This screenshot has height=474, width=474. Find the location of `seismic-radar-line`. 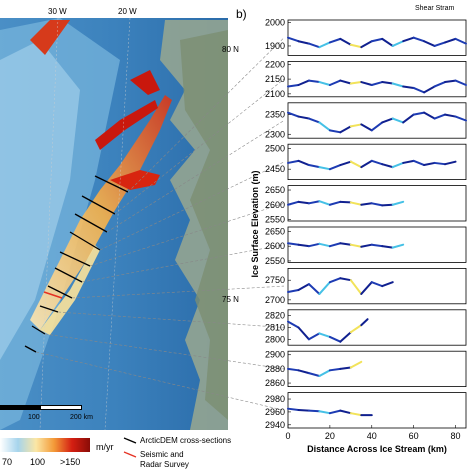

seismic-radar-line is located at coordinates (53, 295).